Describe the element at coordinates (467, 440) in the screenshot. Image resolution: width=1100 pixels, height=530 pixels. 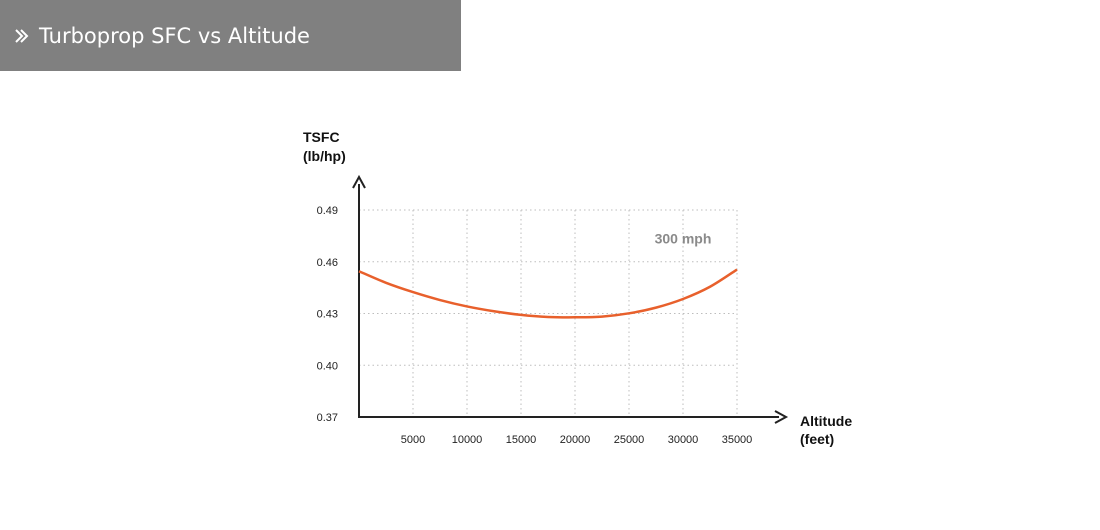
I see `x-tick-label: 10000` at that location.